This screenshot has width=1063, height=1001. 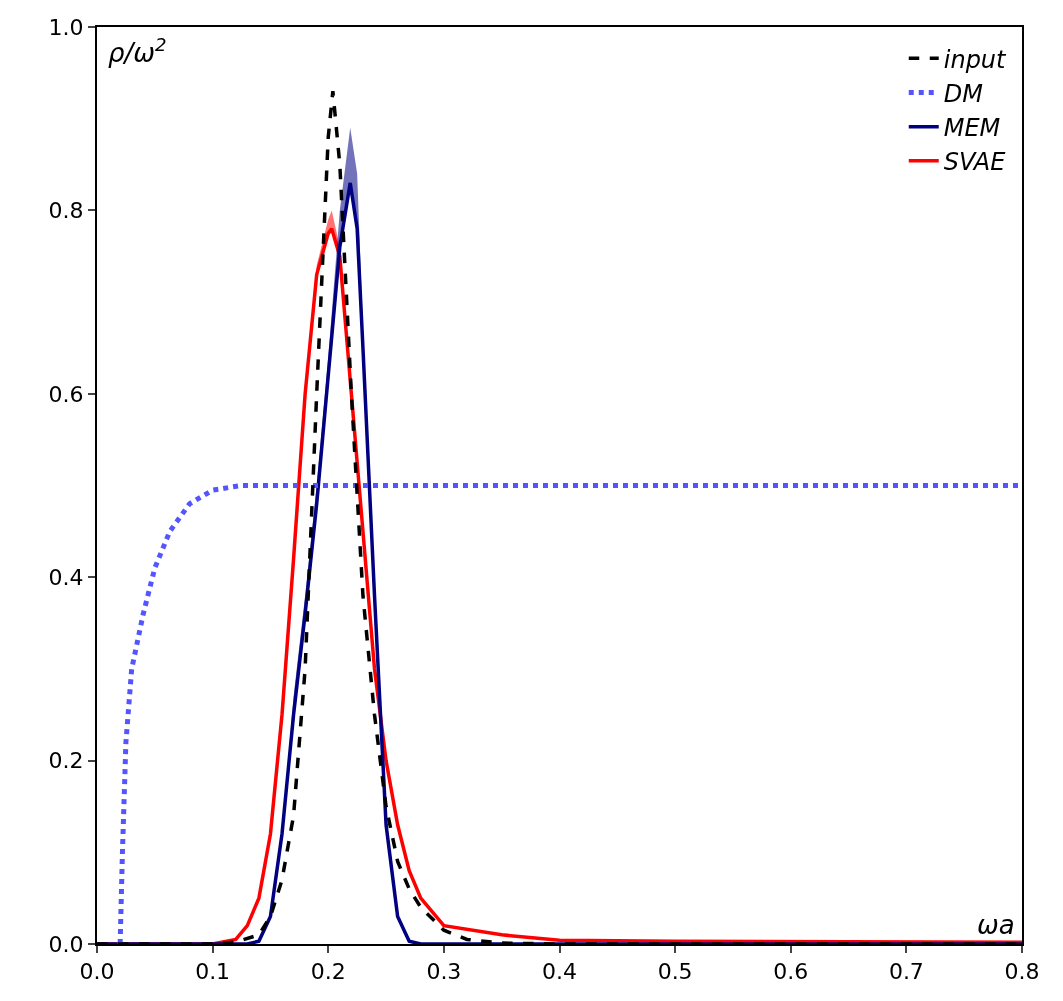 What do you see at coordinates (791, 972) in the screenshot?
I see `x-tick-label: 0.6` at bounding box center [791, 972].